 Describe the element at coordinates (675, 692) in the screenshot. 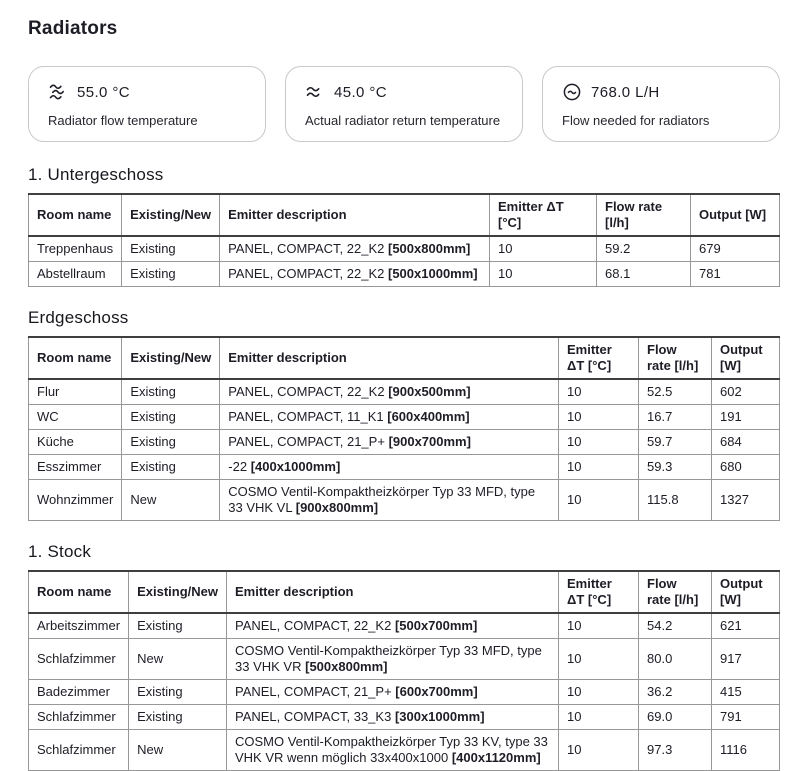

I see `flow-rate-cell: 36.2` at that location.